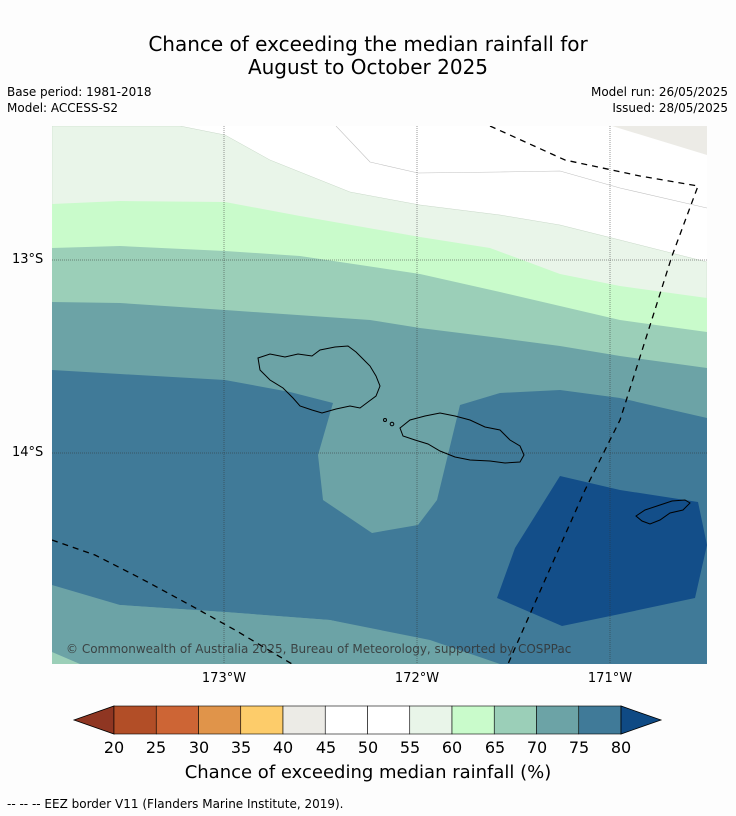  What do you see at coordinates (659, 140) in the screenshot?
I see `contour-band-45-50-corner` at bounding box center [659, 140].